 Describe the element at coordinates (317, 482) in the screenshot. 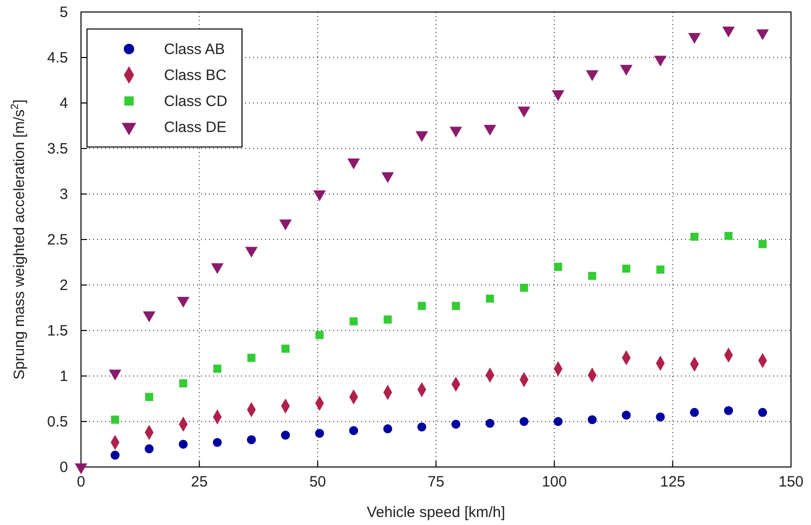

I see `x-tick-label: 50` at that location.